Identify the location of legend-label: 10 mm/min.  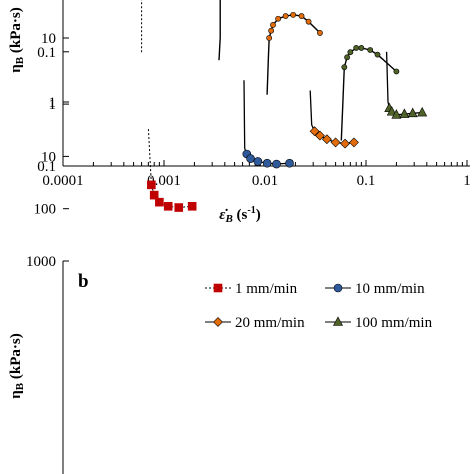
(390, 289).